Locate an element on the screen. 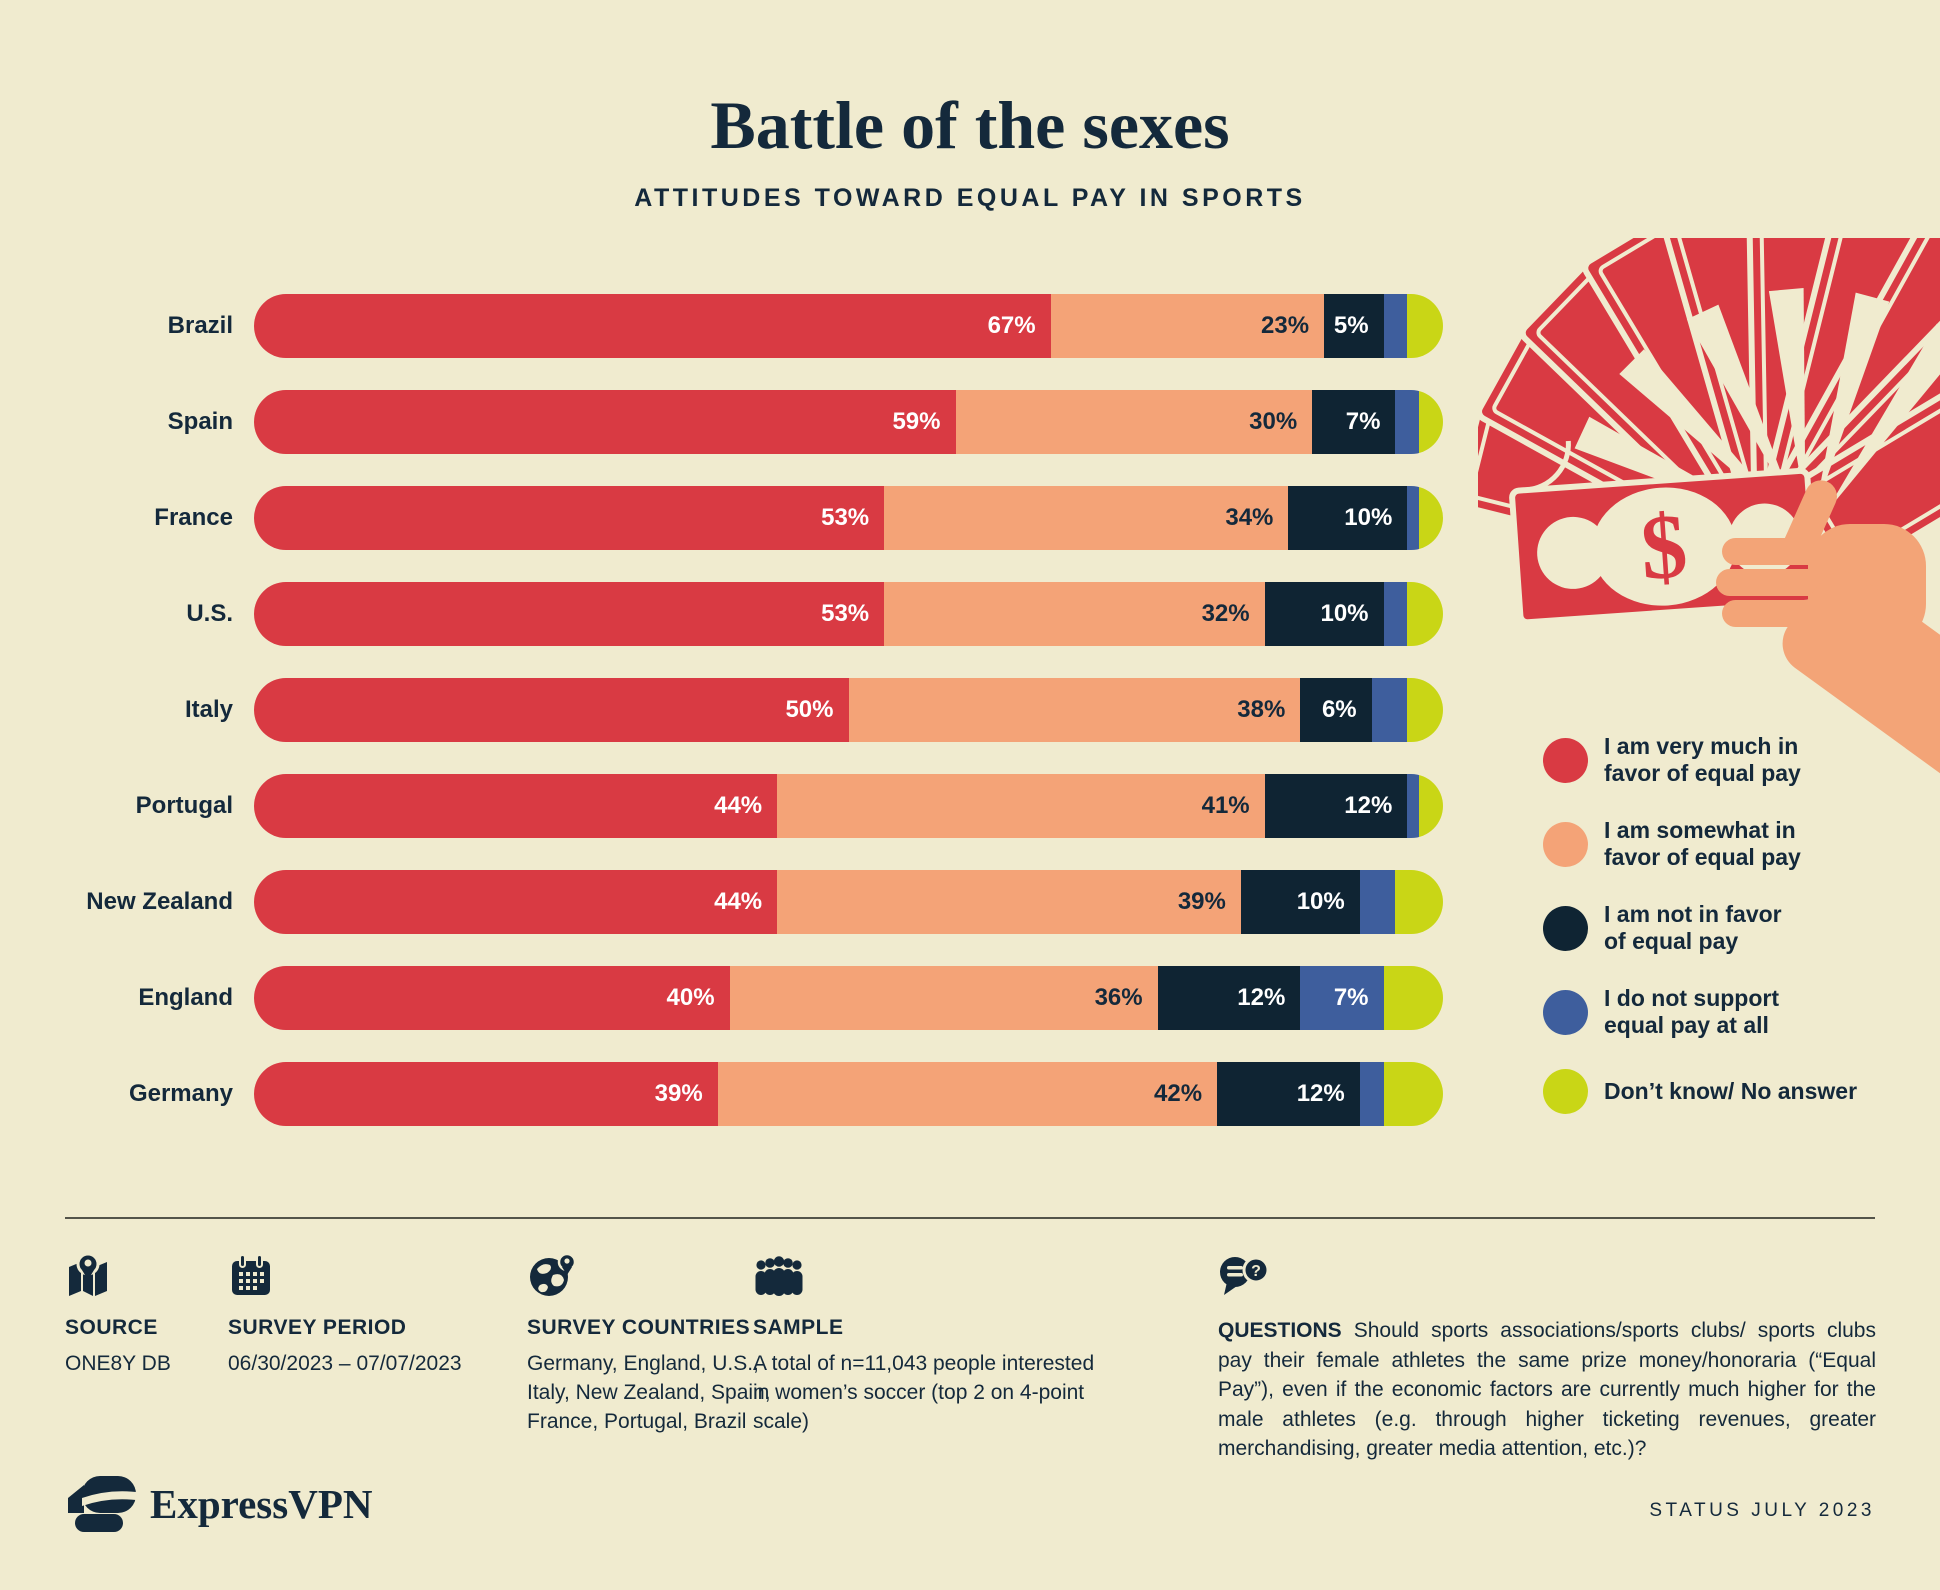 The height and width of the screenshot is (1590, 1940). chart-row: England 40% 36% 12% 7% is located at coordinates (754, 998).